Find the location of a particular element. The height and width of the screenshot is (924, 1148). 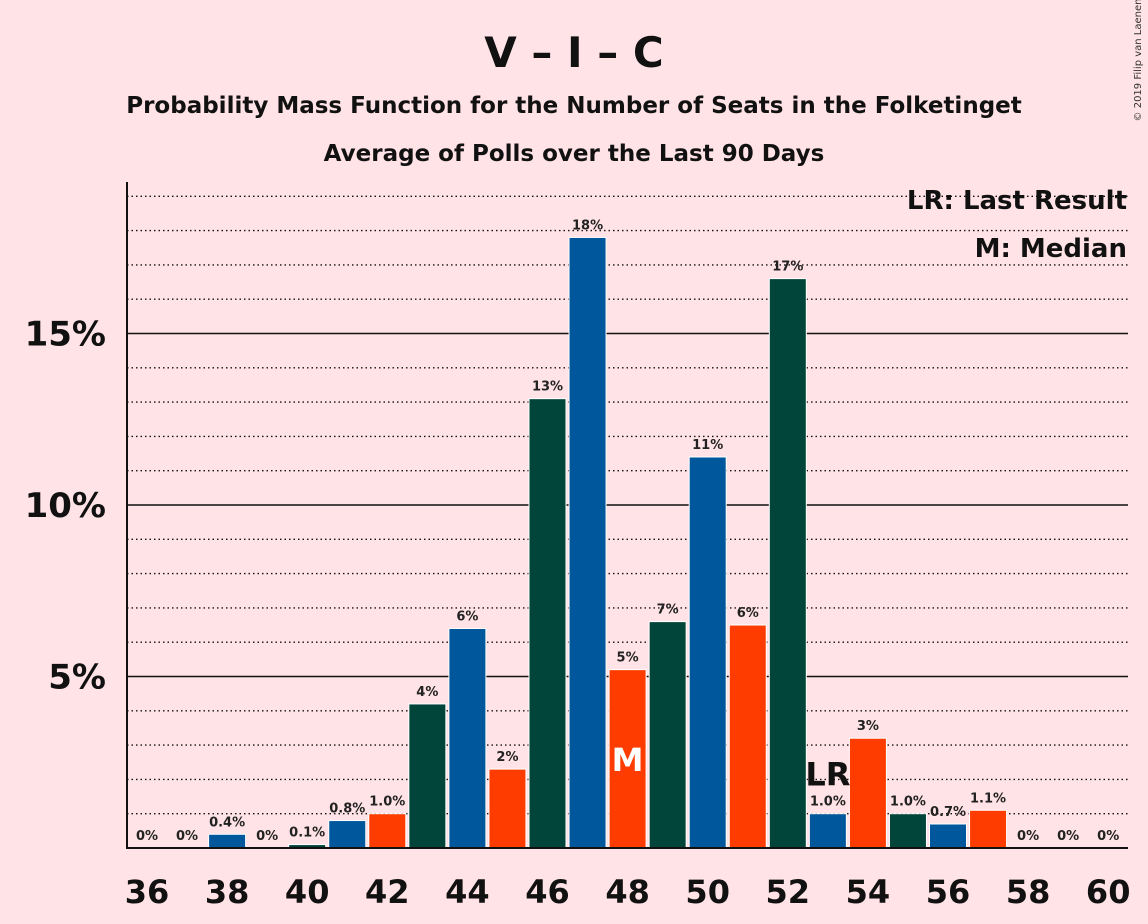

x-tick-label: 36 is located at coordinates (147, 892).